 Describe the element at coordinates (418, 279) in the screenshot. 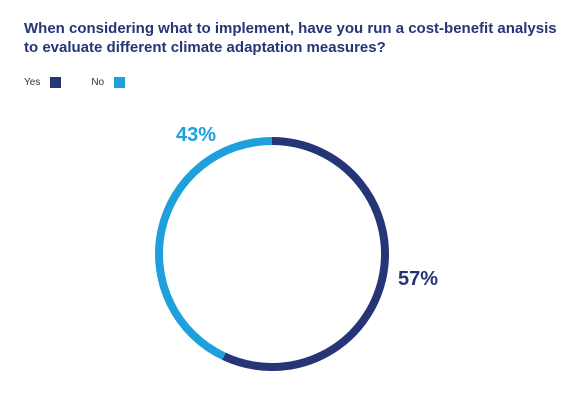

I see `data-label-yes: 57%` at that location.